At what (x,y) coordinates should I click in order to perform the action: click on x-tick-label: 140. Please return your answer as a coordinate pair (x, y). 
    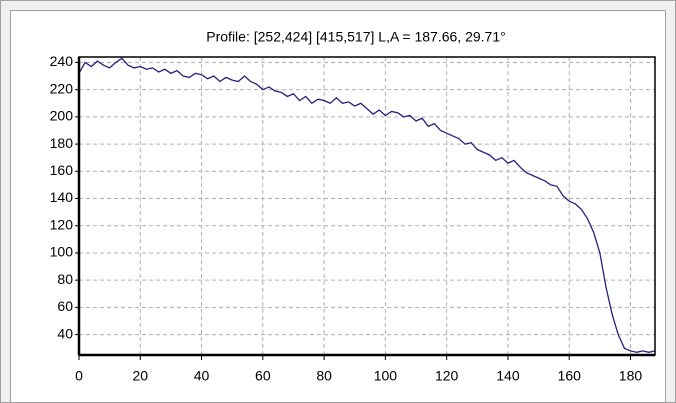
    Looking at the image, I should click on (508, 376).